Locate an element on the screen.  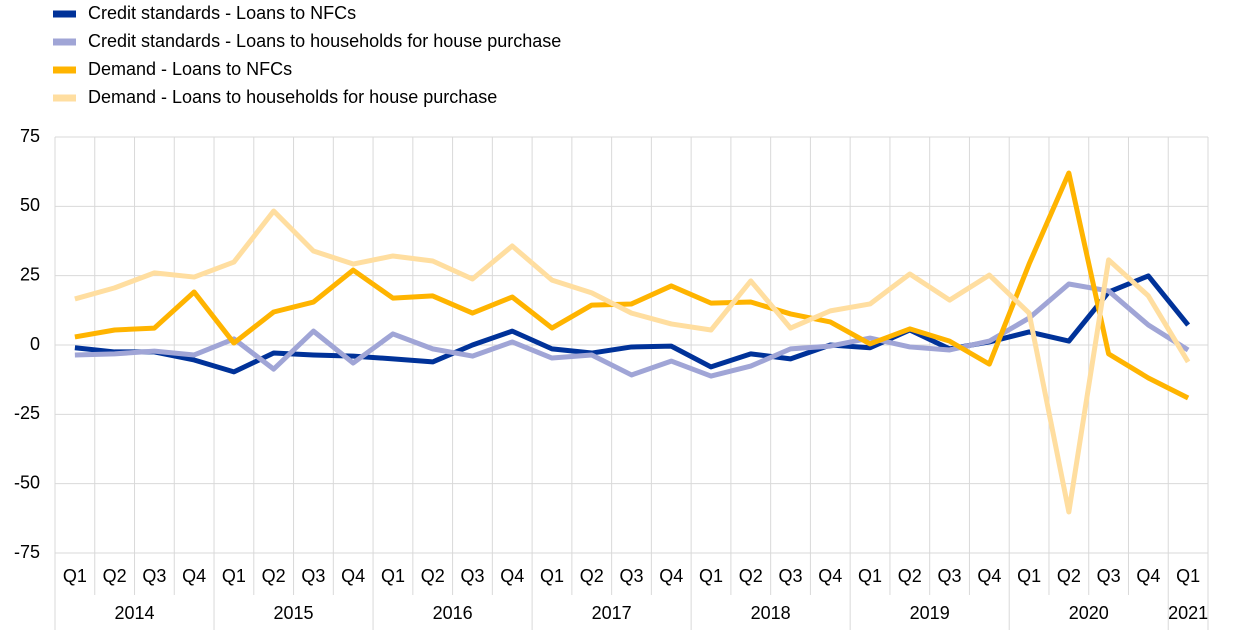
year-label: 2020 is located at coordinates (1089, 613).